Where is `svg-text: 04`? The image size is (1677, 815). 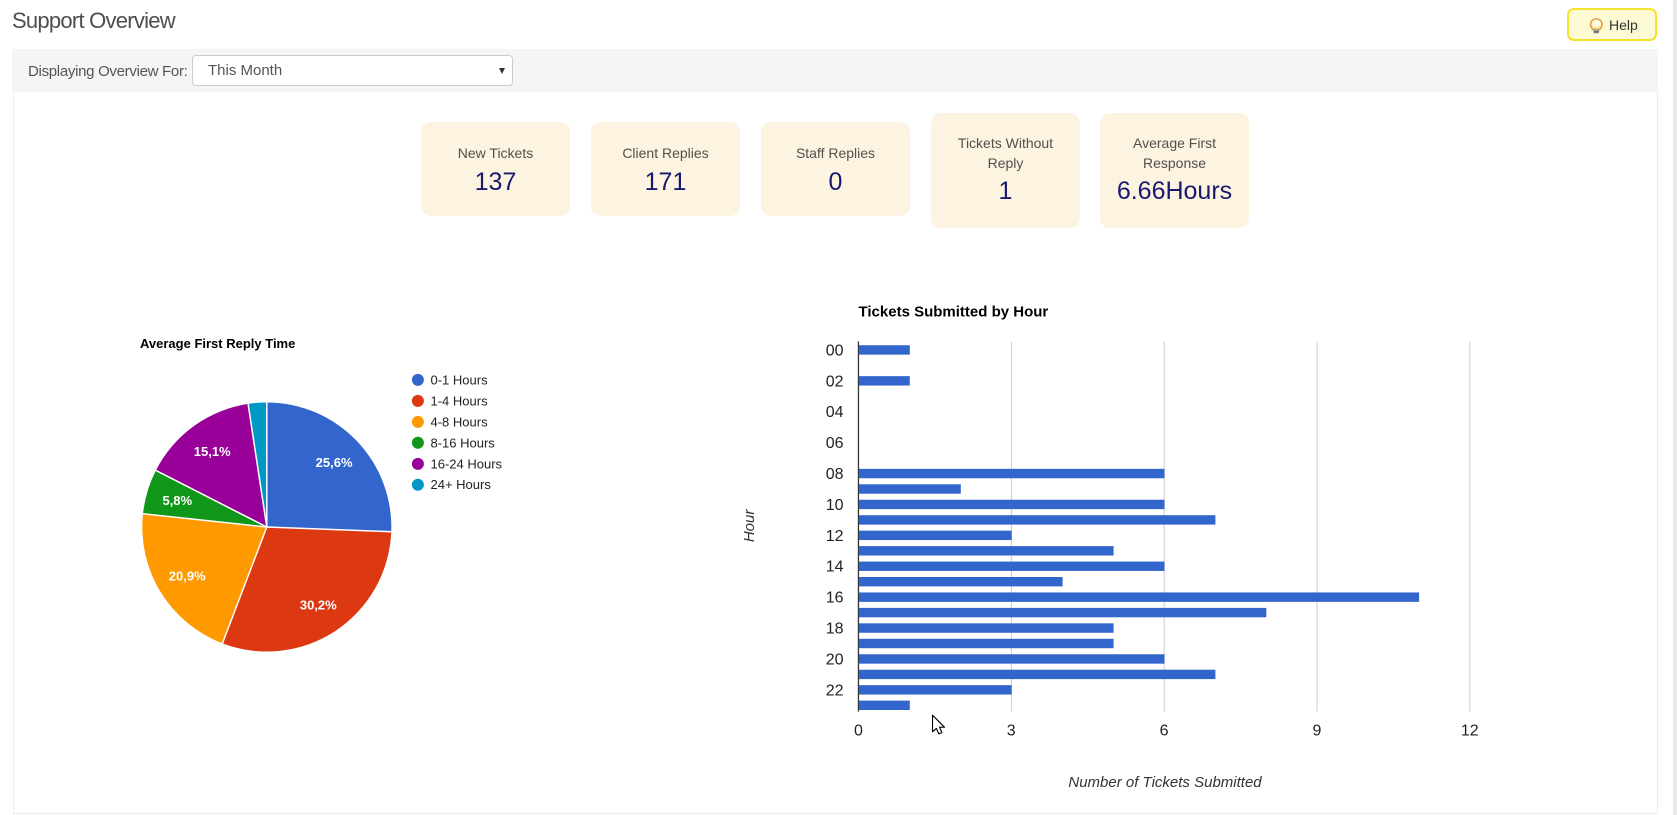
svg-text: 04 is located at coordinates (835, 412).